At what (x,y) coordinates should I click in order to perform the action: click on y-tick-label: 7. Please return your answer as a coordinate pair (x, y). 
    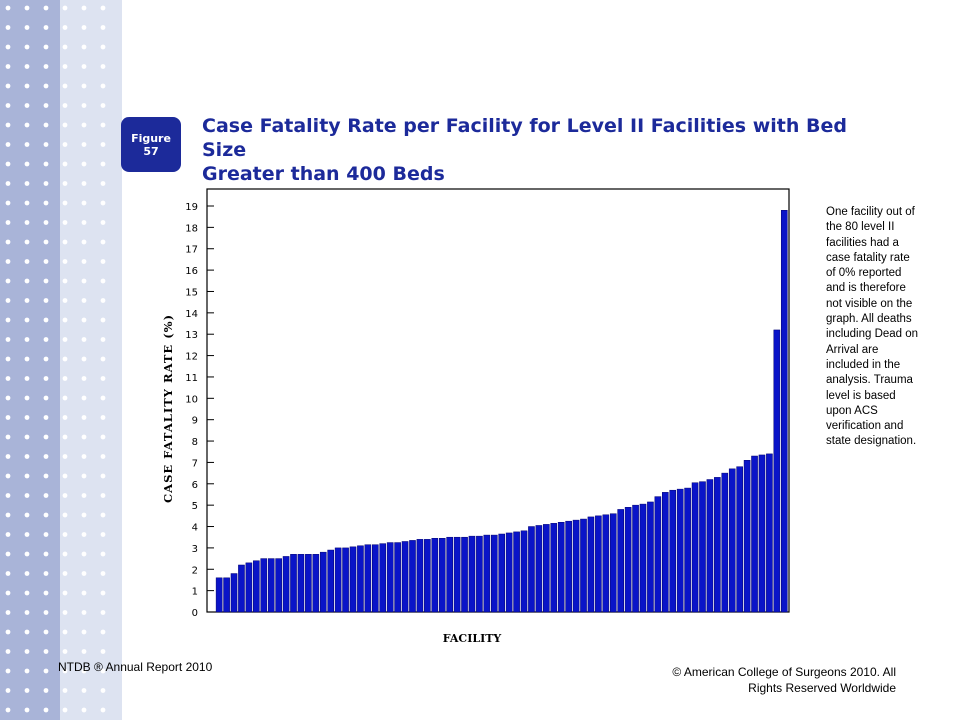
    Looking at the image, I should click on (195, 463).